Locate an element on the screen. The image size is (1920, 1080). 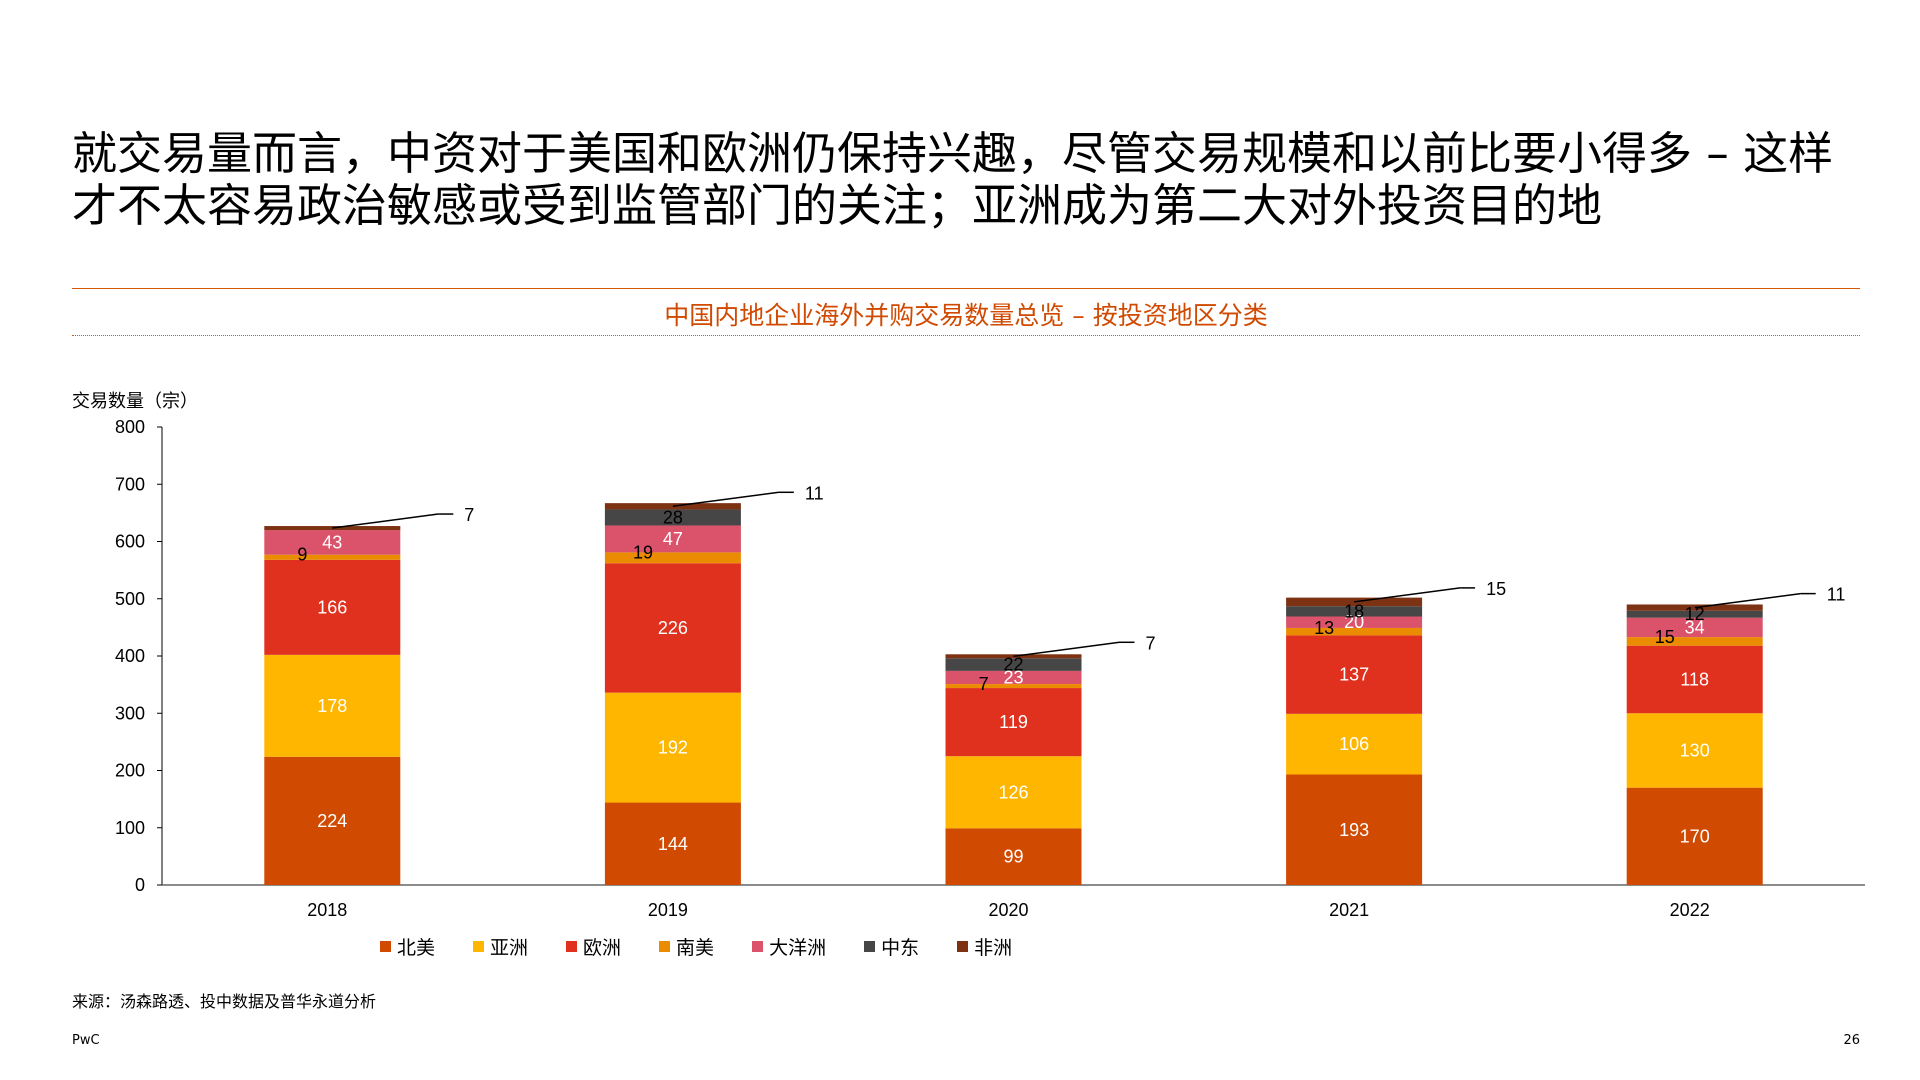
legend-item: 中东 is located at coordinates (891, 946).